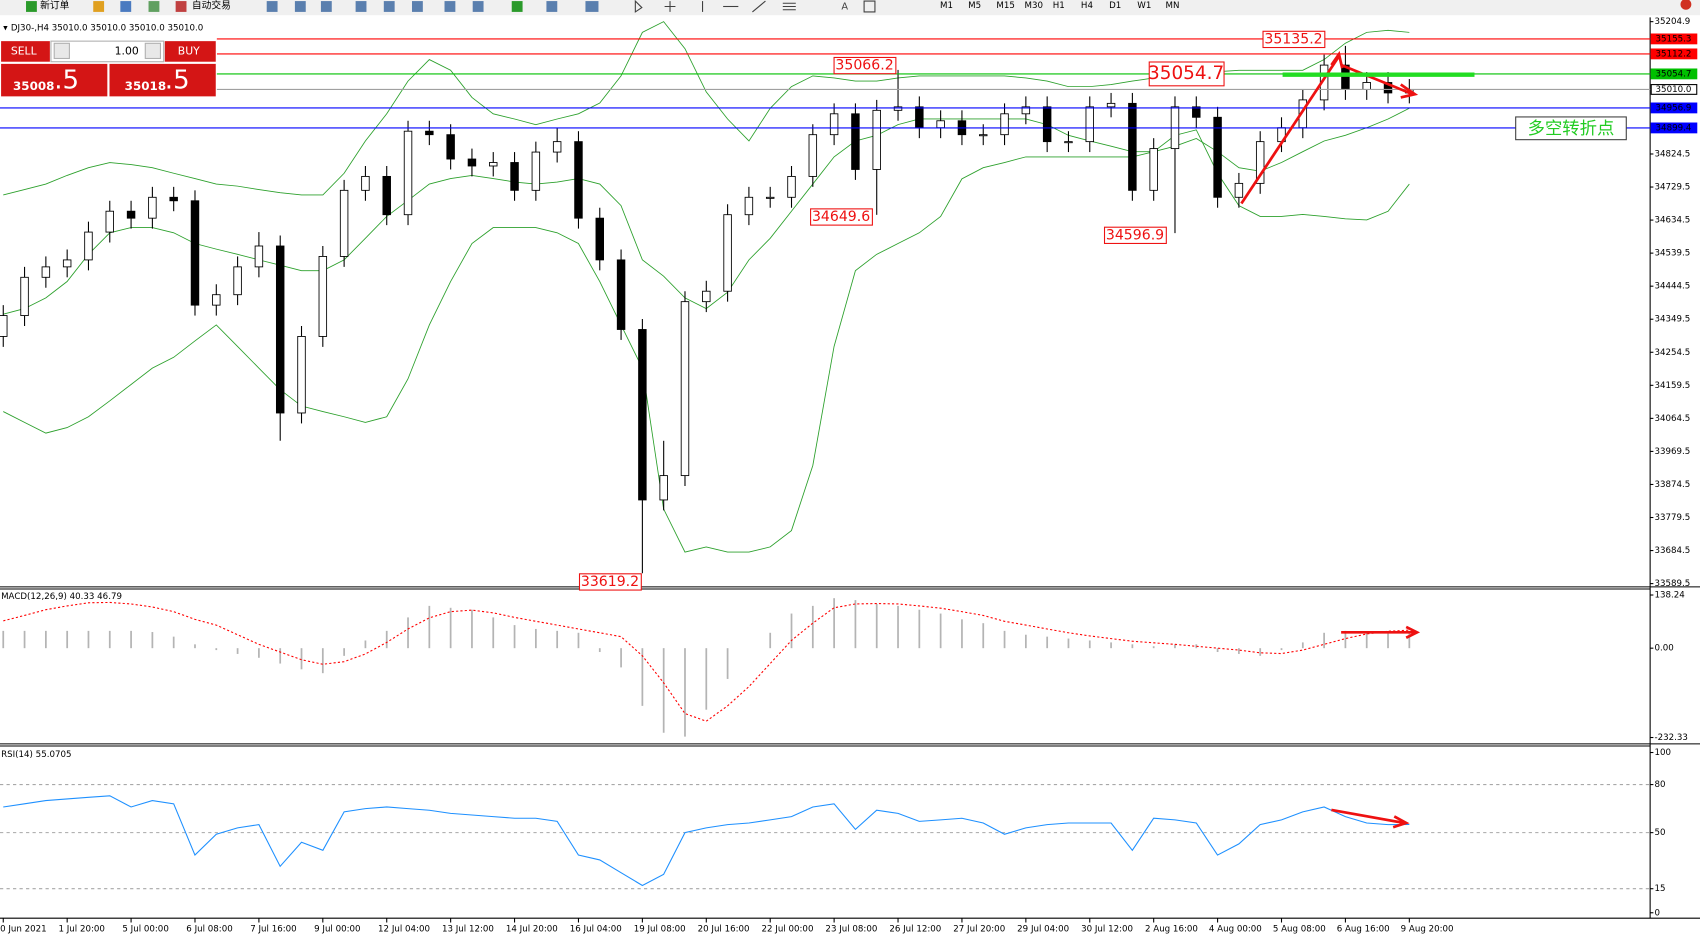 The image size is (1700, 942). What do you see at coordinates (1672, 320) in the screenshot?
I see `y-tick-label: 34349.5` at bounding box center [1672, 320].